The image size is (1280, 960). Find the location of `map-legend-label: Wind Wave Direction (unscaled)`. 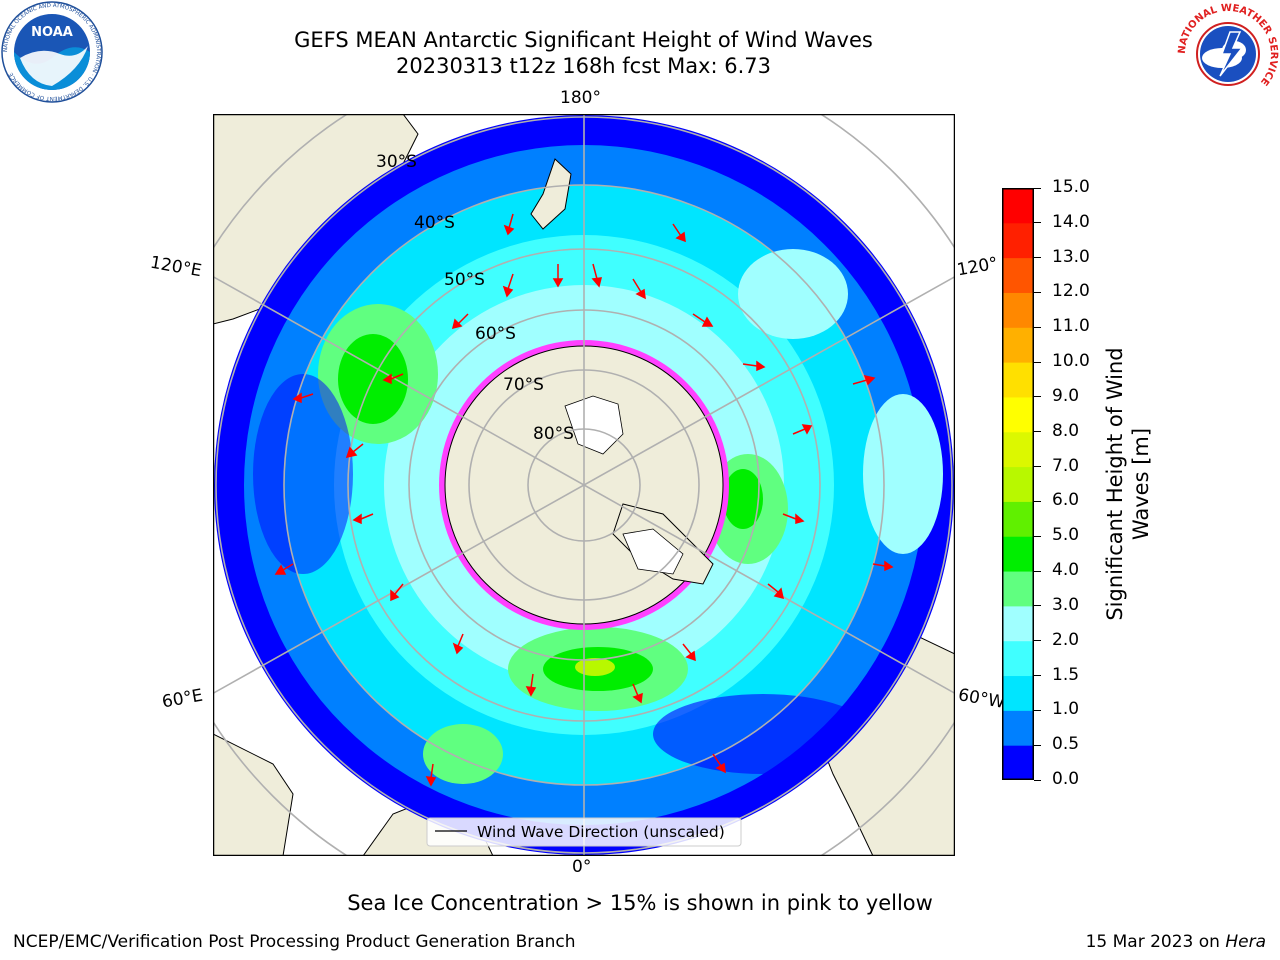

map-legend-label: Wind Wave Direction (unscaled) is located at coordinates (601, 832).